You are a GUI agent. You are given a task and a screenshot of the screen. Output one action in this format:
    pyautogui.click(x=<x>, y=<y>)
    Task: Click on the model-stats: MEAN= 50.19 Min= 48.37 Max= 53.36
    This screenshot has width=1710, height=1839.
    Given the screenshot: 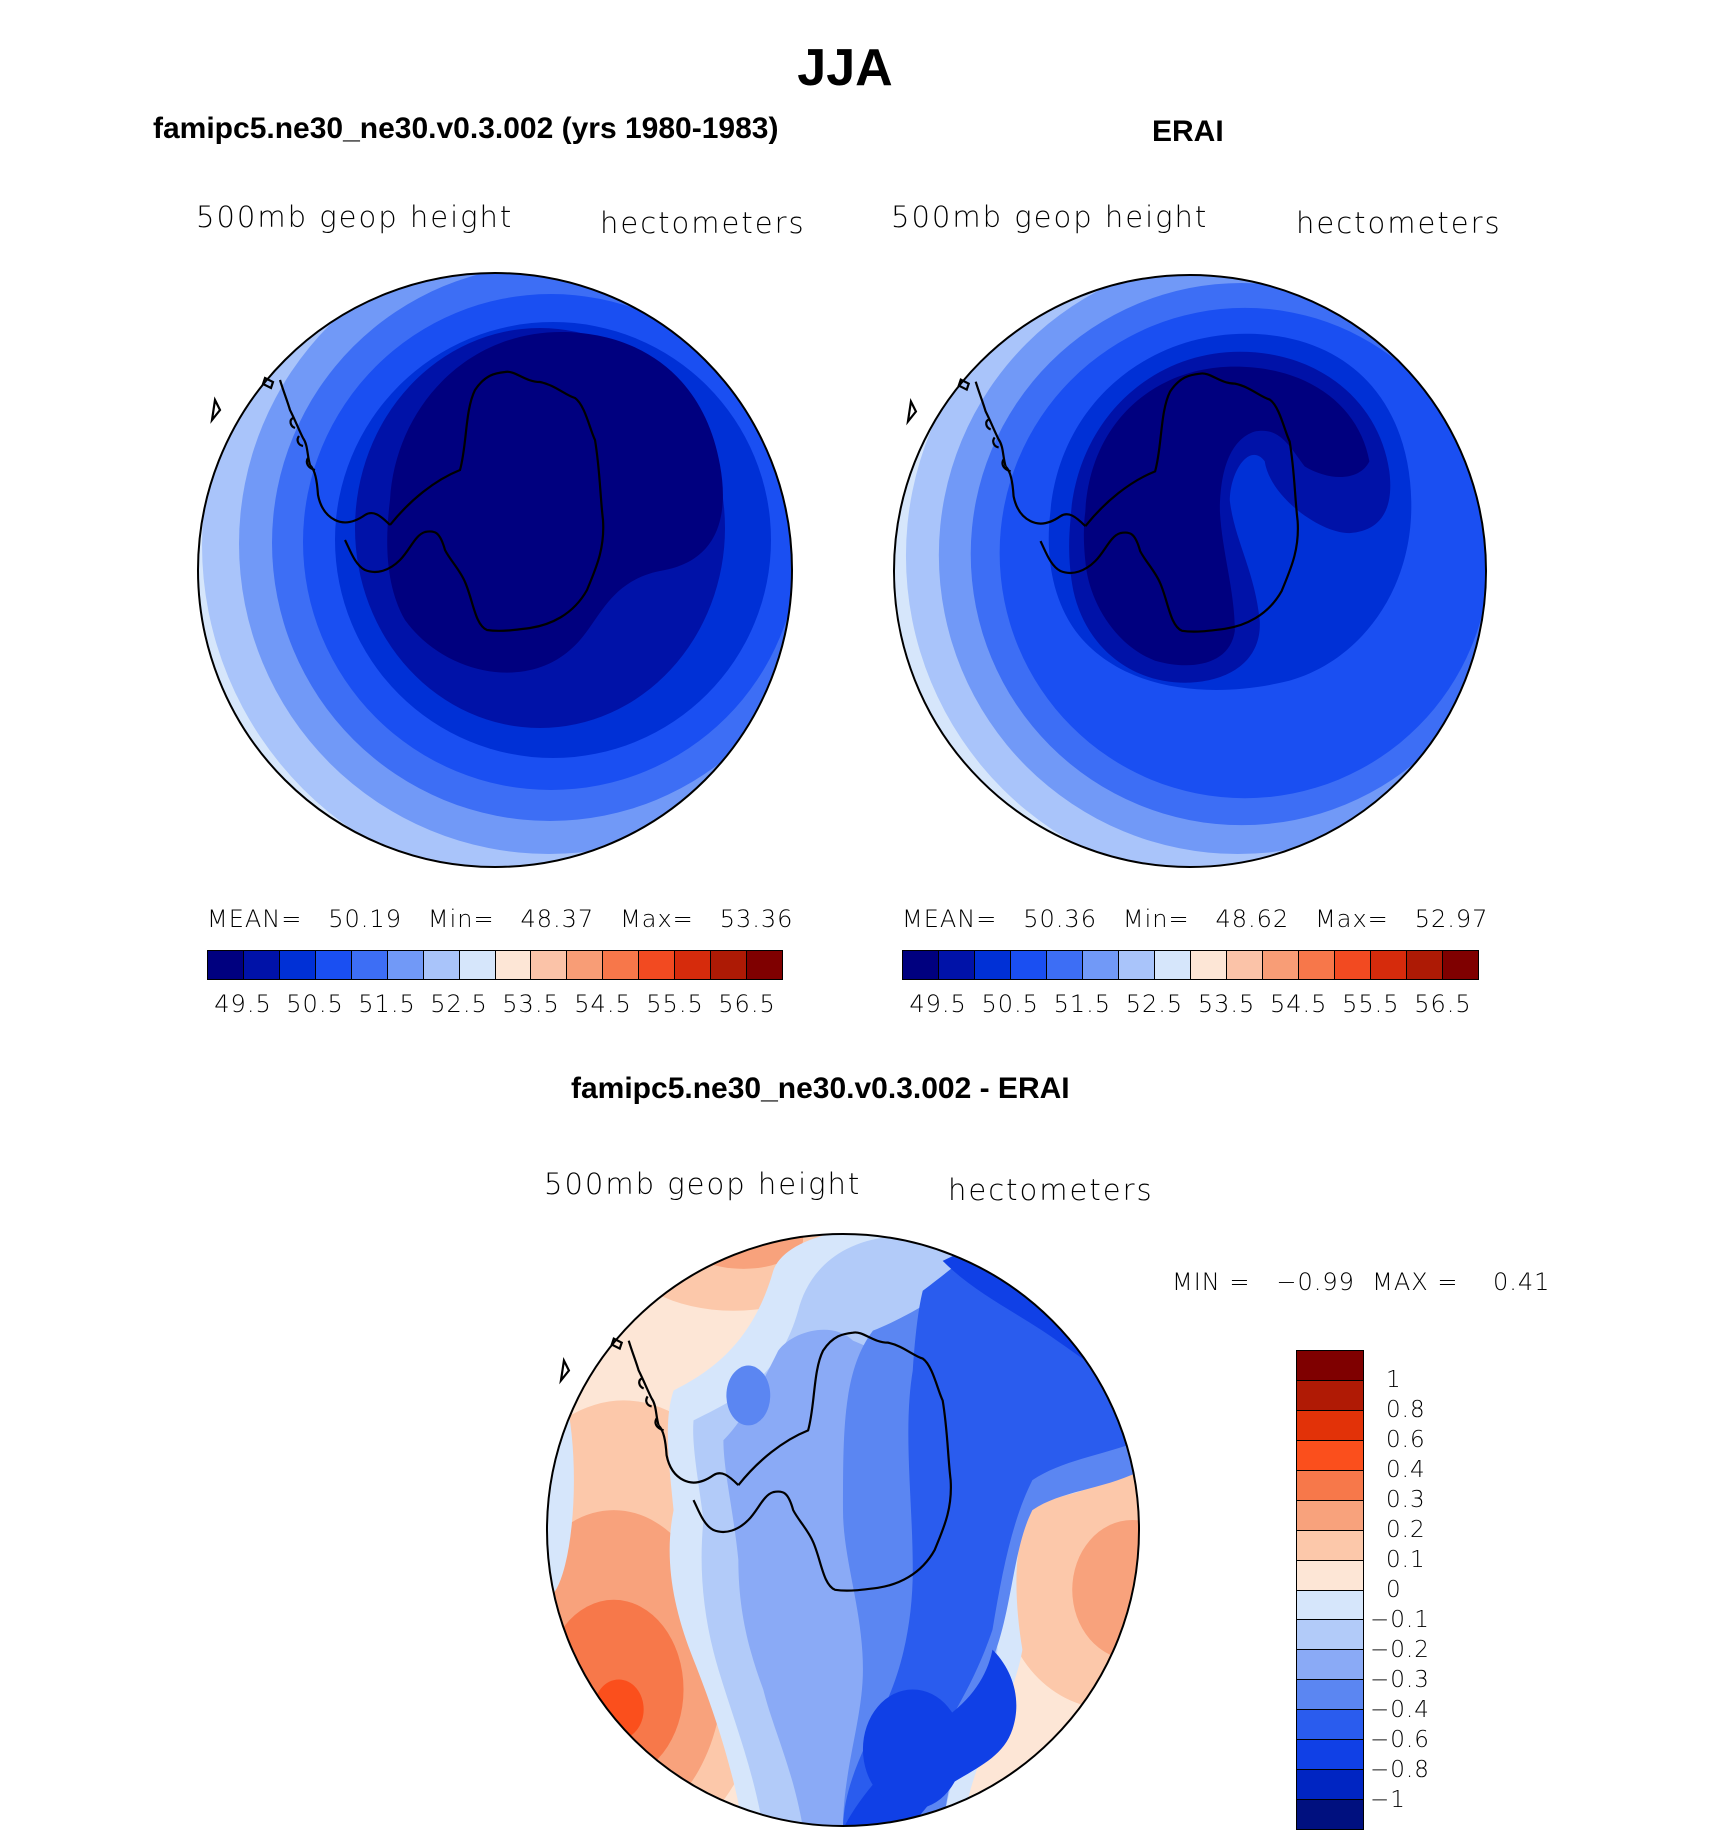 What is the action you would take?
    pyautogui.click(x=500, y=919)
    